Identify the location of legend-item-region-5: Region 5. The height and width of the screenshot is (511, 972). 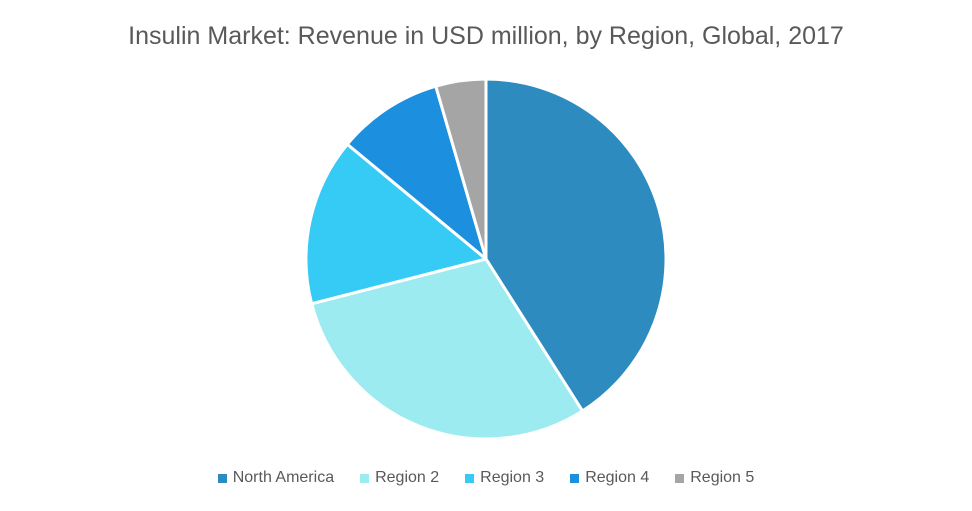
(714, 478).